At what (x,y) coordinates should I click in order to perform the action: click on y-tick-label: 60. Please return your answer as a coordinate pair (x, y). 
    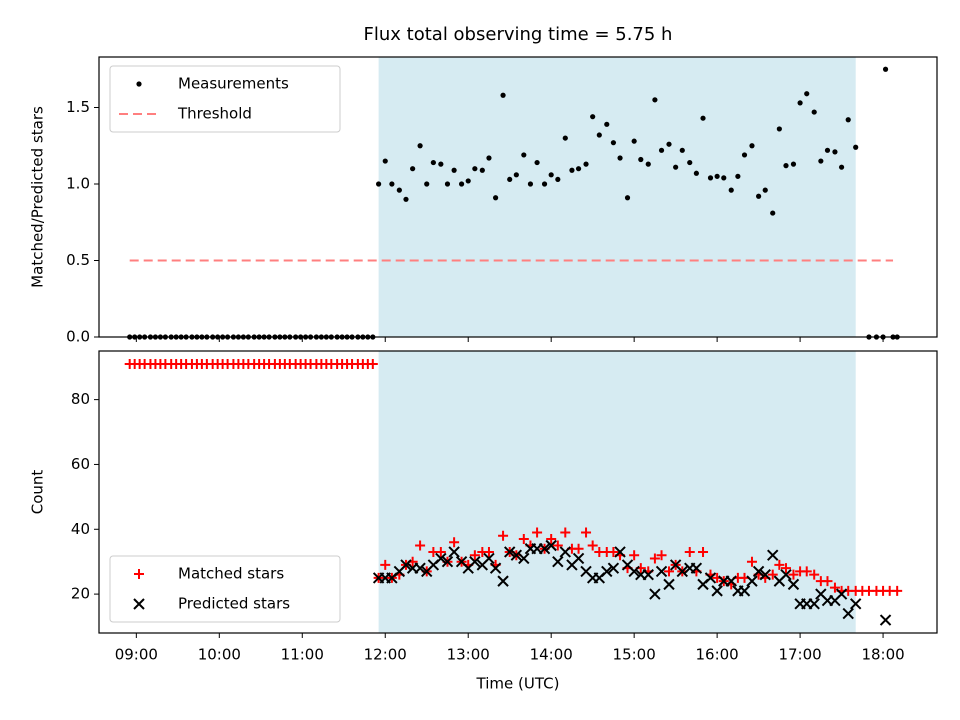
    Looking at the image, I should click on (80, 464).